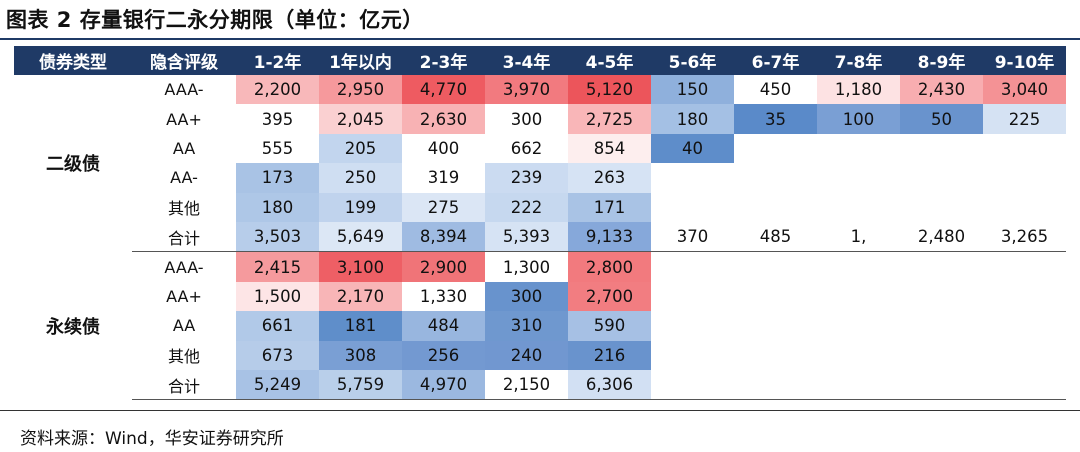 This screenshot has width=1080, height=452. I want to click on value-cell: 35, so click(775, 119).